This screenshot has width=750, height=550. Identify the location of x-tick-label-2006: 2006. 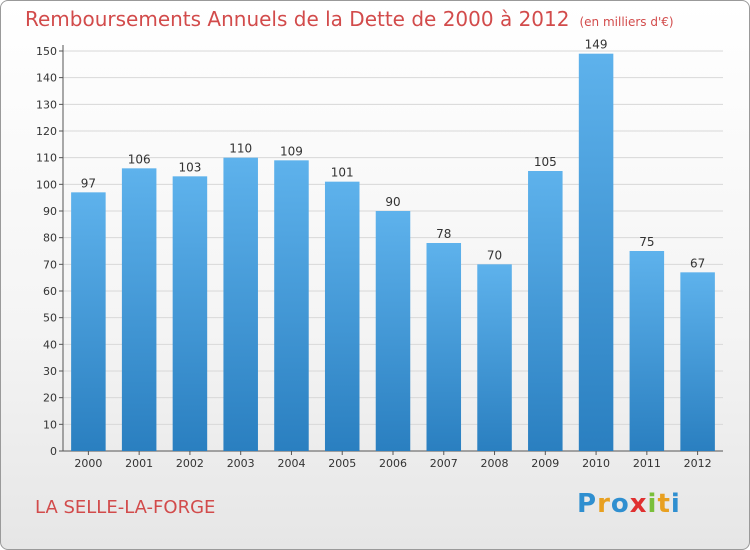
(393, 463).